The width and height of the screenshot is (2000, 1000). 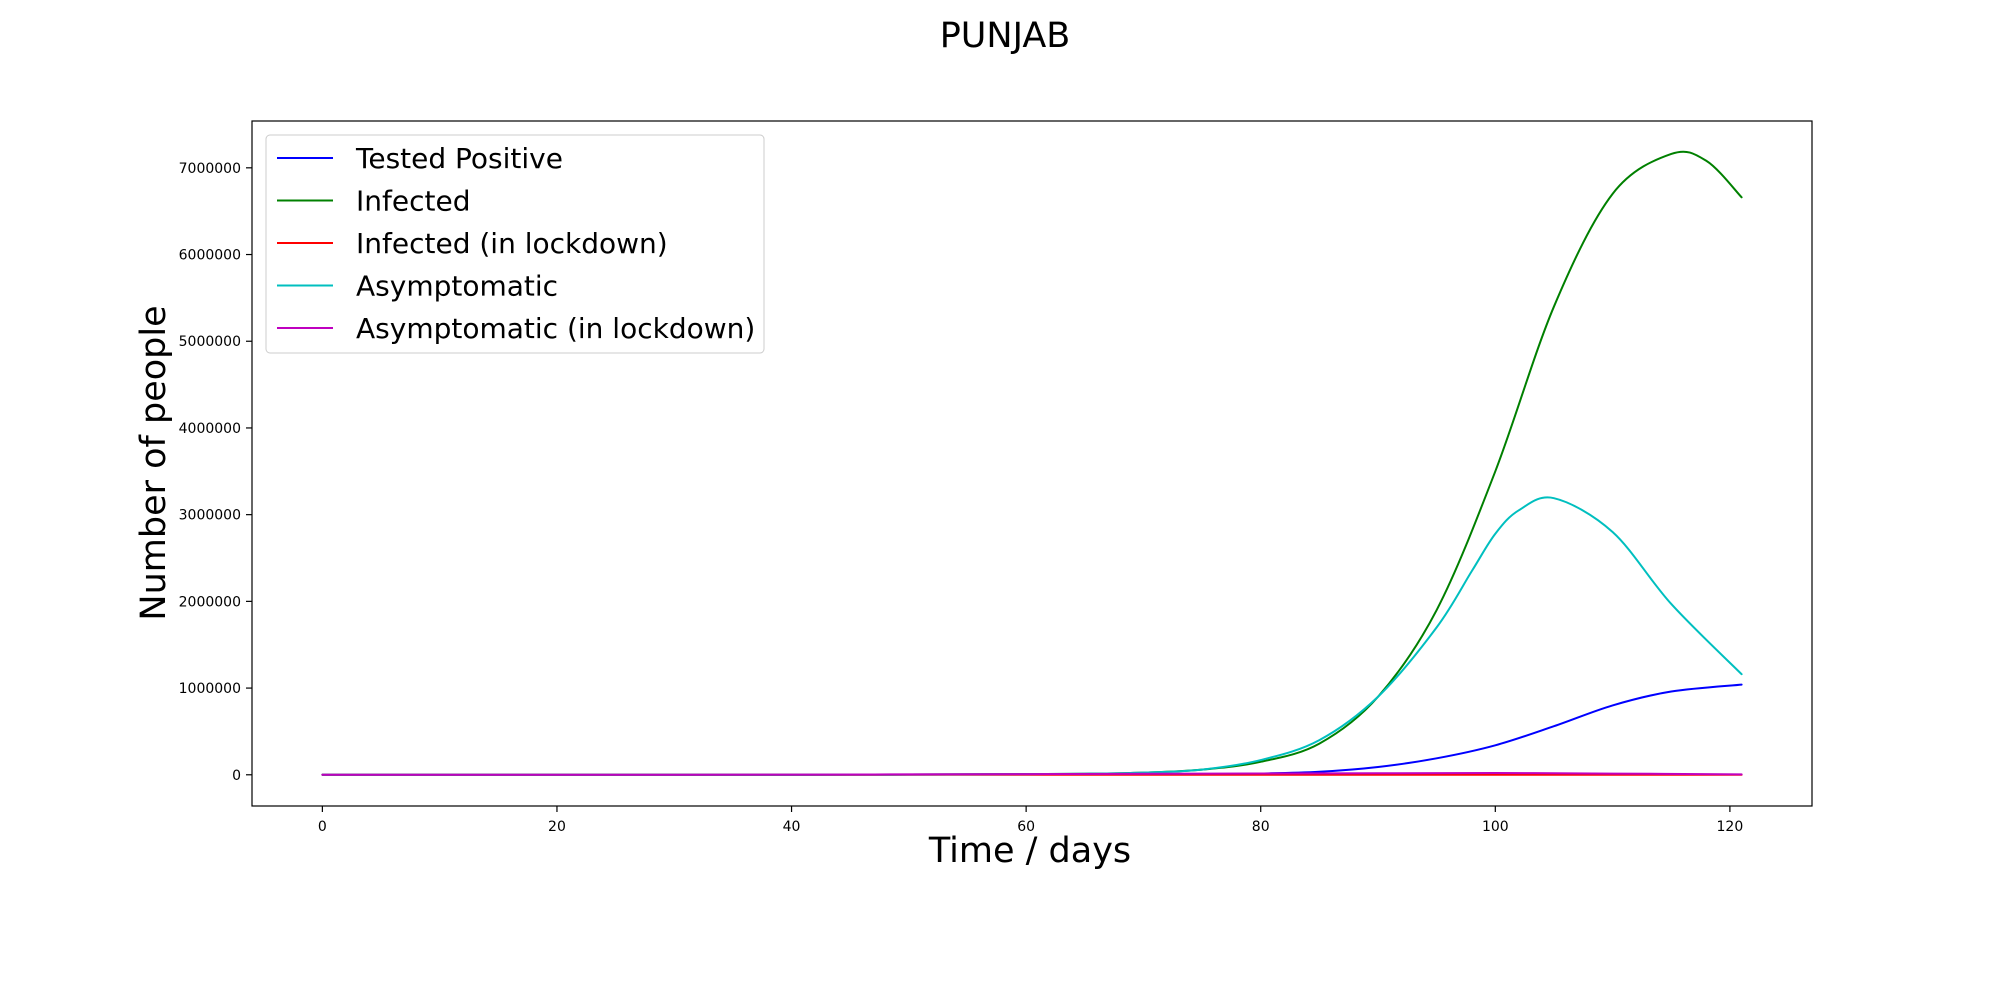 What do you see at coordinates (1261, 827) in the screenshot?
I see `x-tick-label: 80` at bounding box center [1261, 827].